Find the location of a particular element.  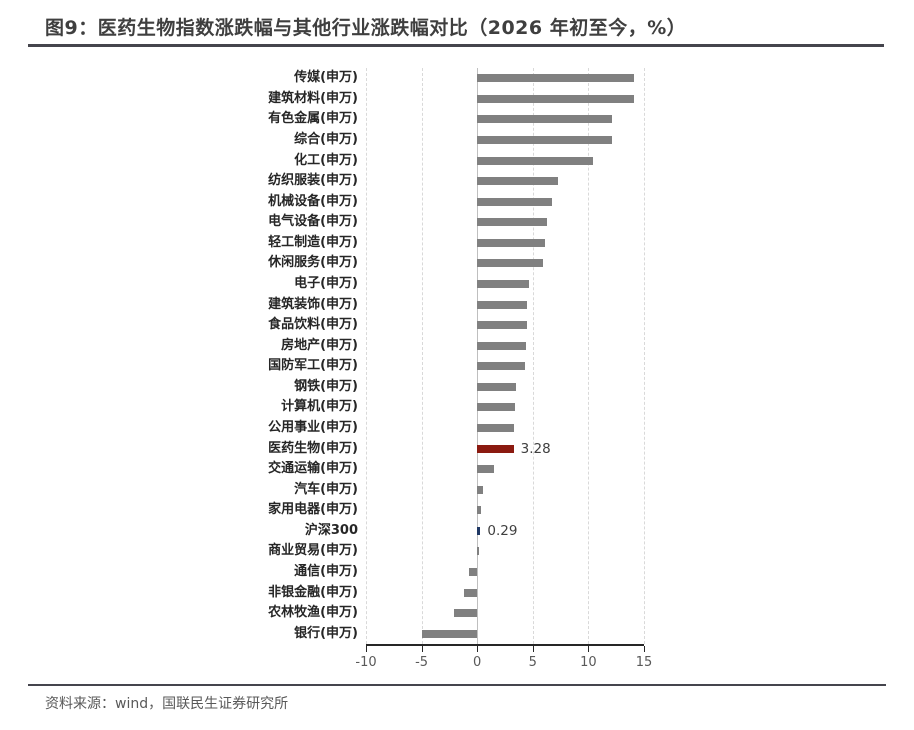

x-tick-label: 10 is located at coordinates (588, 662).